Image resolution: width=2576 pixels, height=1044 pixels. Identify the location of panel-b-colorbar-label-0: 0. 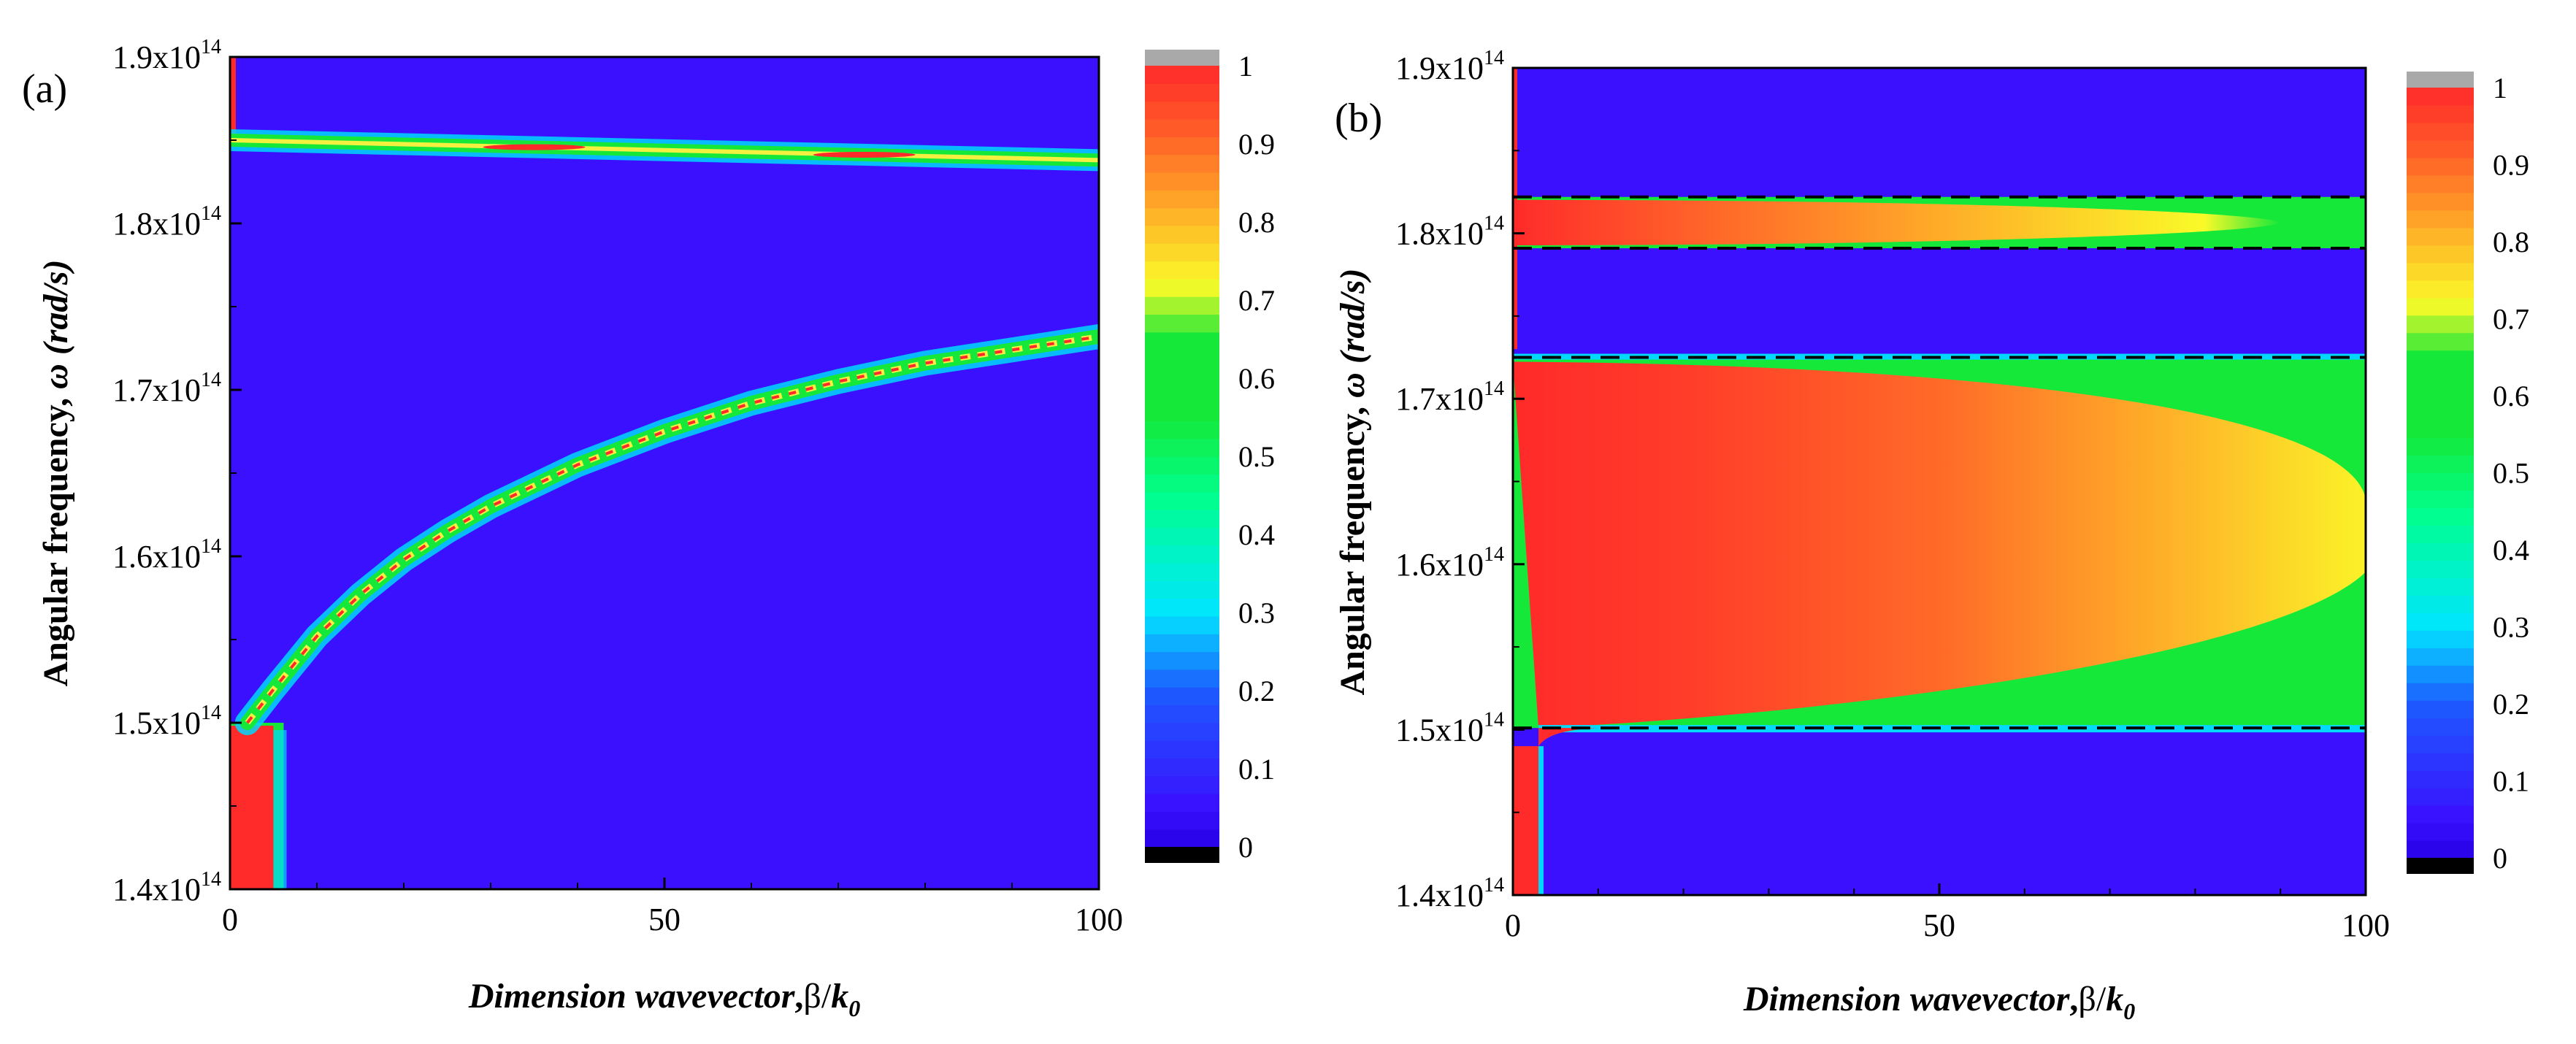
(2500, 858).